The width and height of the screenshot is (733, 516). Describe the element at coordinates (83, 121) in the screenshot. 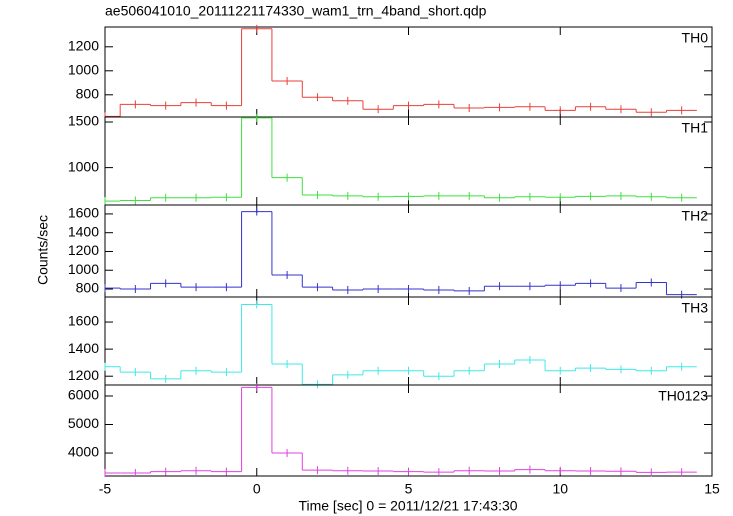

I see `y-tick-label: 1500` at that location.